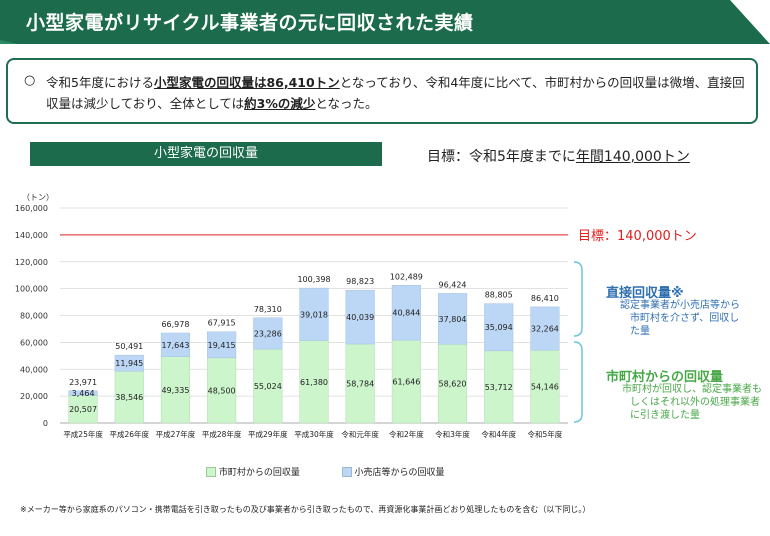 This screenshot has width=770, height=536. What do you see at coordinates (31, 262) in the screenshot?
I see `y-tick-label: 120,000` at bounding box center [31, 262].